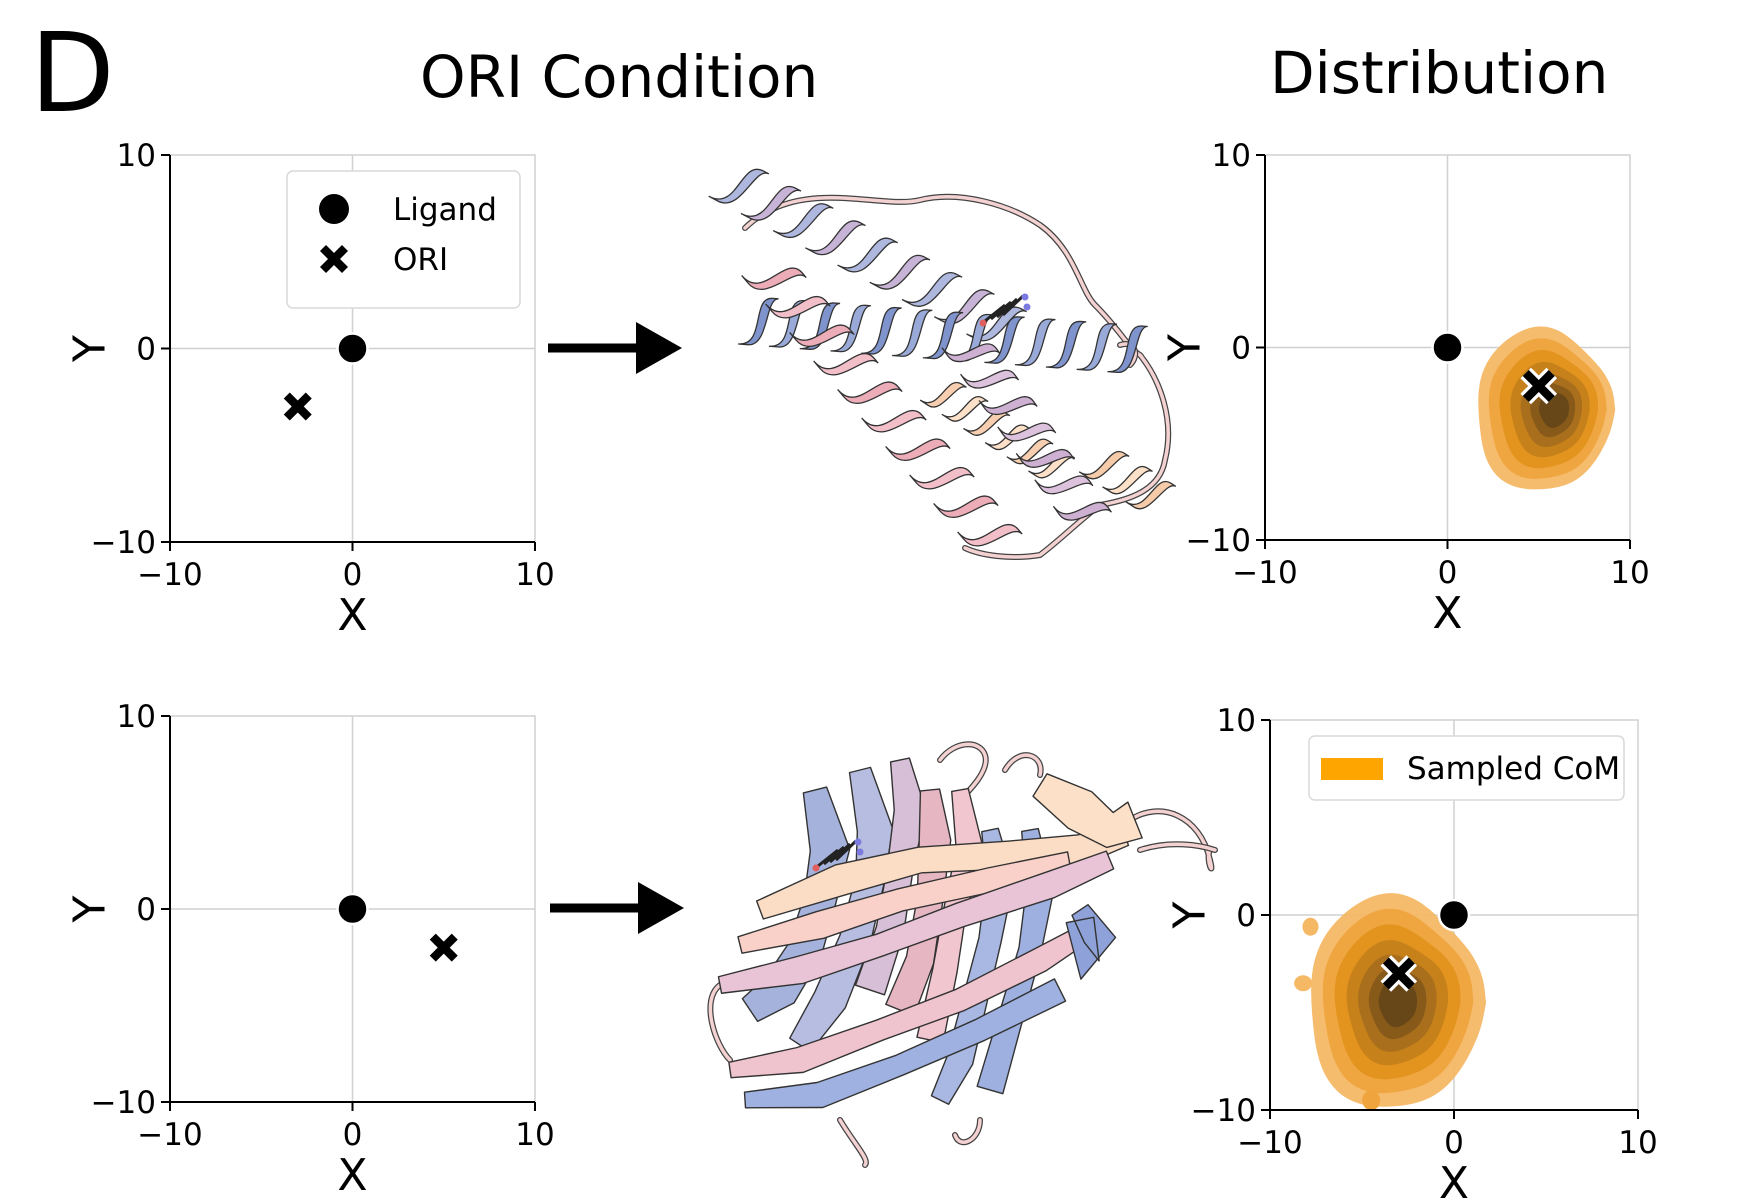 This screenshot has height=1204, width=1738. What do you see at coordinates (420, 260) in the screenshot?
I see `legend-label: ORI` at bounding box center [420, 260].